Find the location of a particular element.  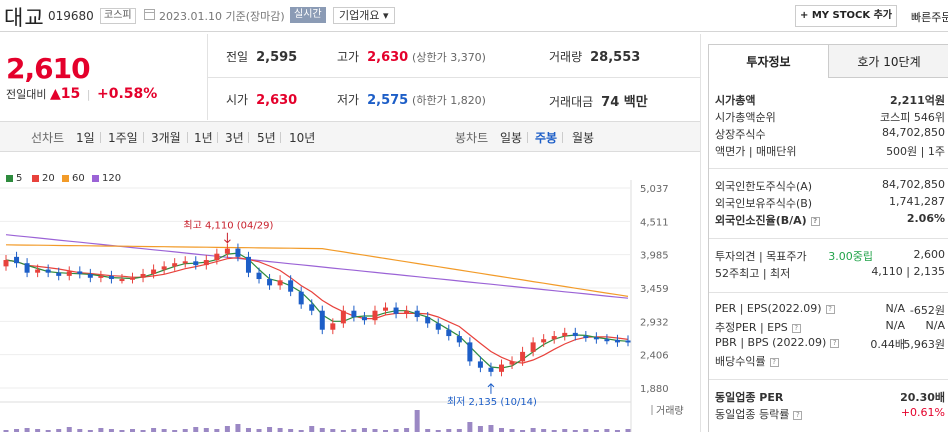

info-value: 4,110 | 2,135 is located at coordinates (908, 271).